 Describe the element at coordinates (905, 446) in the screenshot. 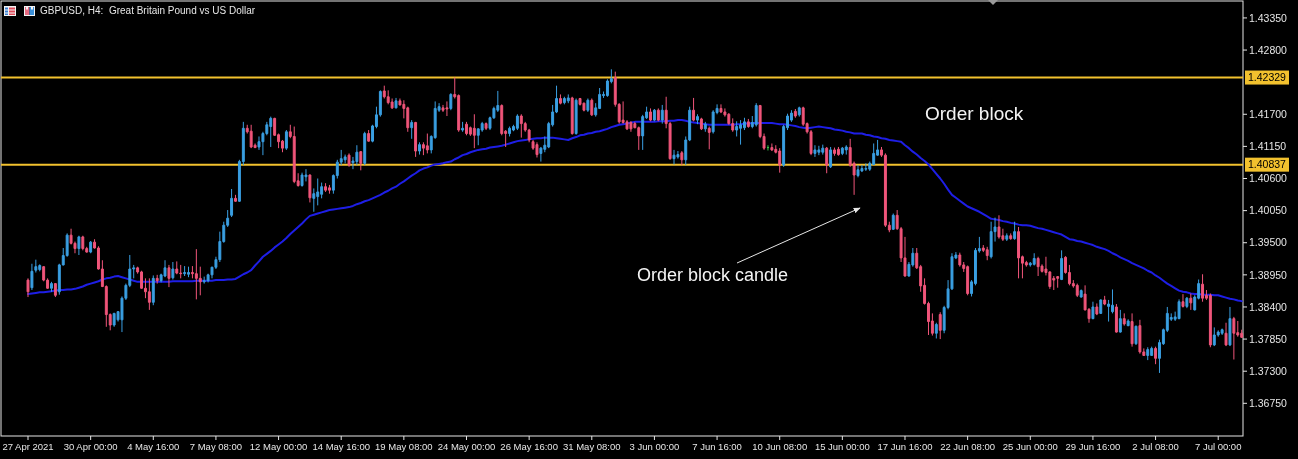

I see `x-tick-label: 17 Jun 16:00` at that location.